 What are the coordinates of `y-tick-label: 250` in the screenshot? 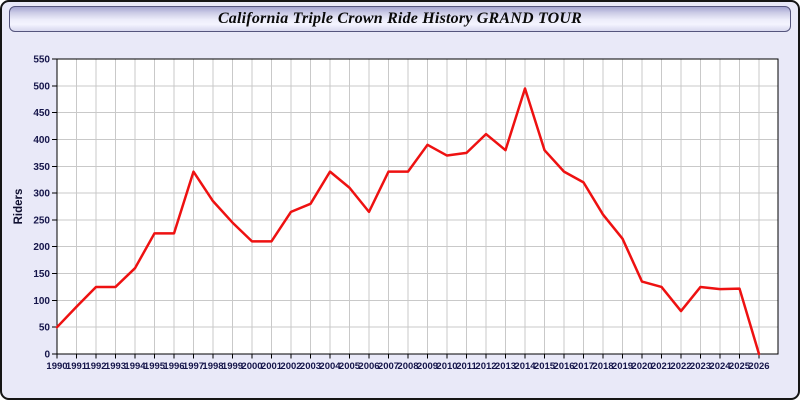 It's located at (41, 220).